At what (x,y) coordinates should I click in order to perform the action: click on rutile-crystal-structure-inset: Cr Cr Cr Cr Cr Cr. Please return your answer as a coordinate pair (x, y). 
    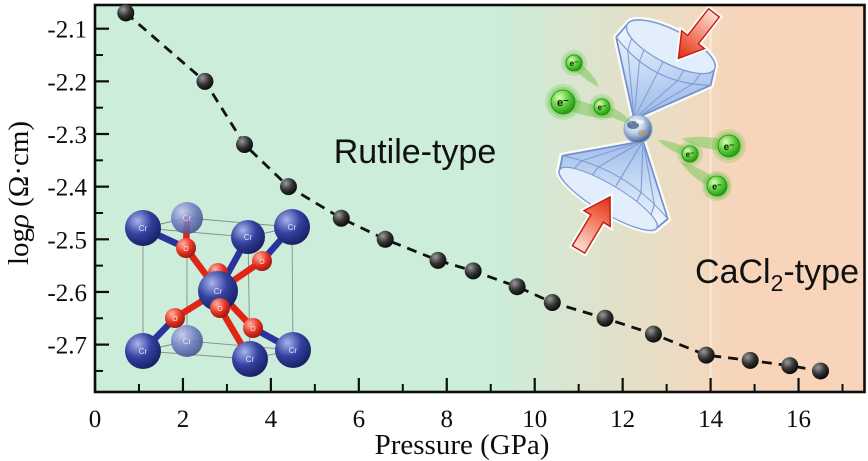
    Looking at the image, I should click on (218, 289).